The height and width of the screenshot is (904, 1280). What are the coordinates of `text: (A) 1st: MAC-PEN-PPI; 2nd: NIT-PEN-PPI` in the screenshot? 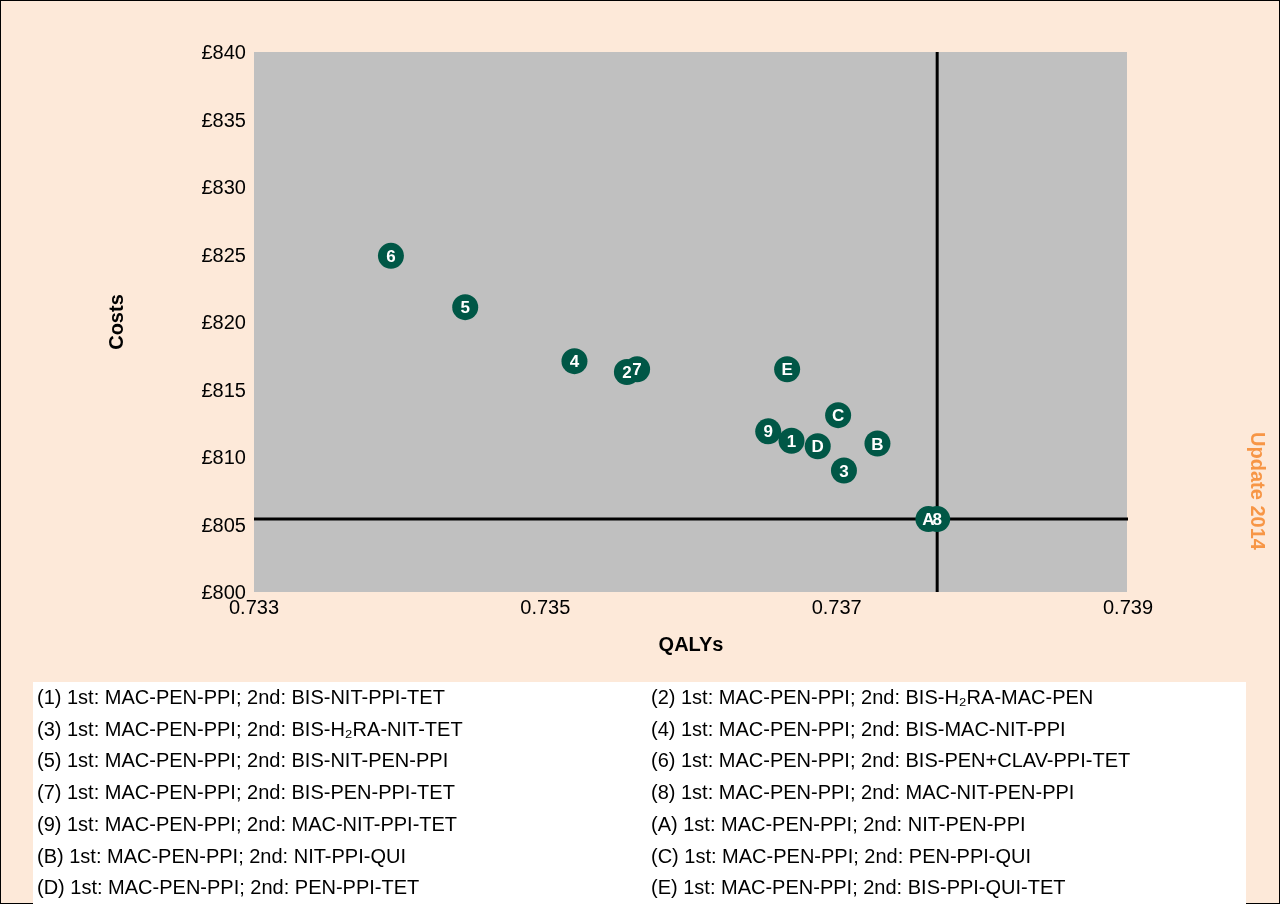 It's located at (838, 824).